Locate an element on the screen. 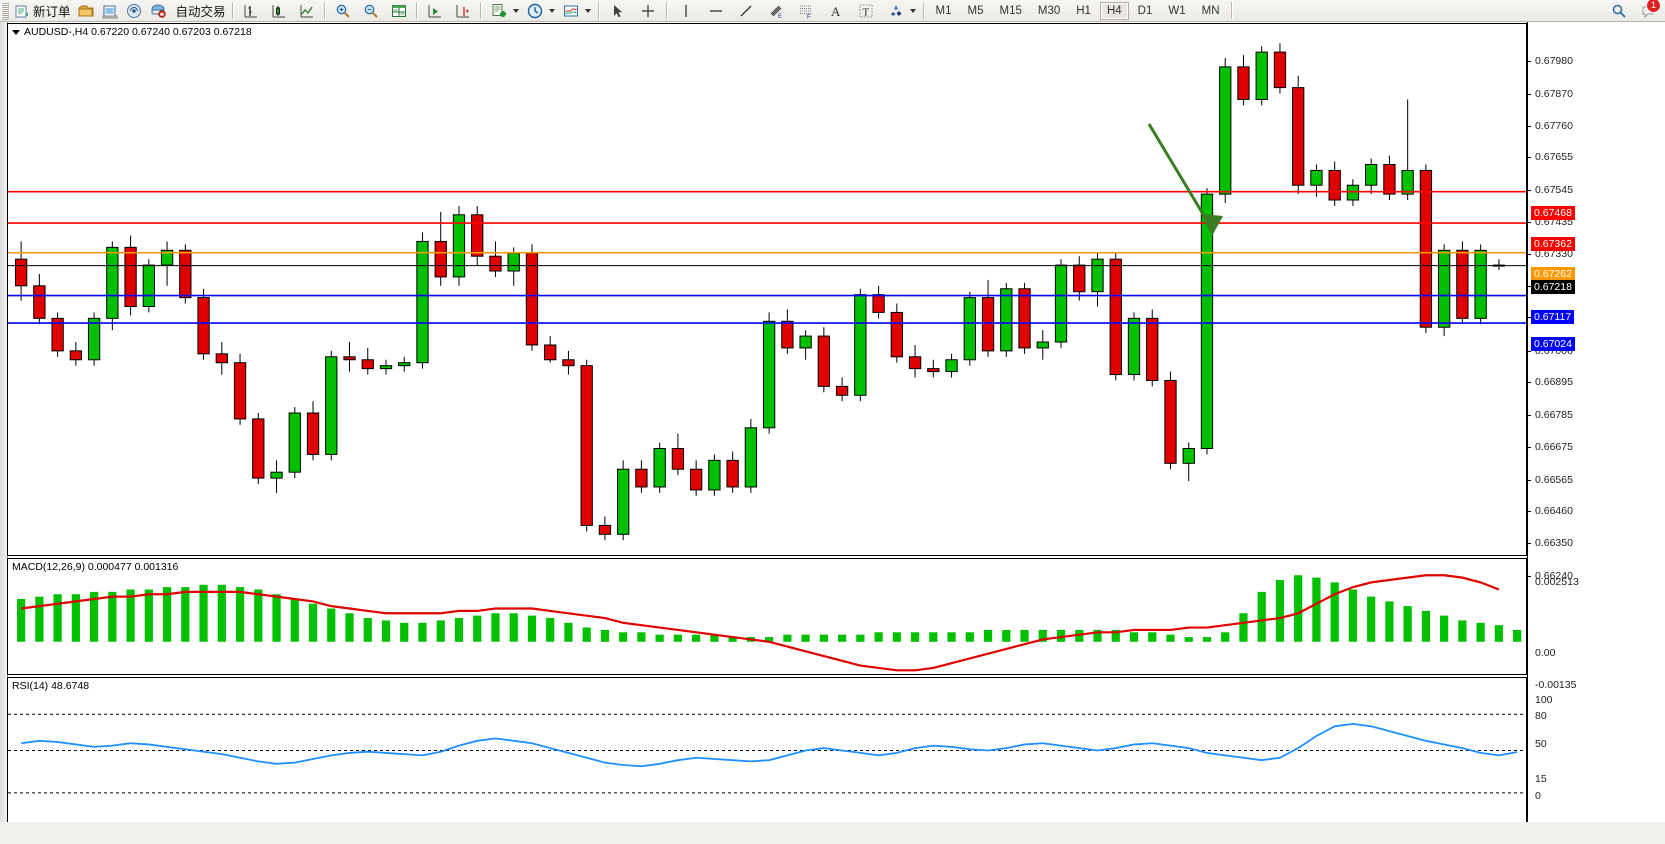 Image resolution: width=1665 pixels, height=844 pixels. svg-text: T is located at coordinates (865, 12).